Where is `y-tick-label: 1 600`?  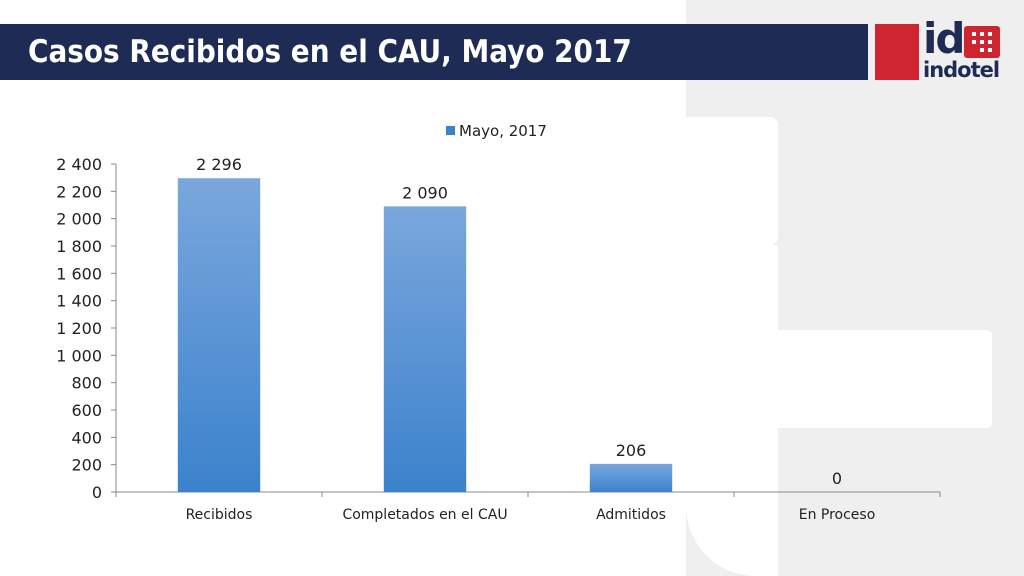 y-tick-label: 1 600 is located at coordinates (79, 273).